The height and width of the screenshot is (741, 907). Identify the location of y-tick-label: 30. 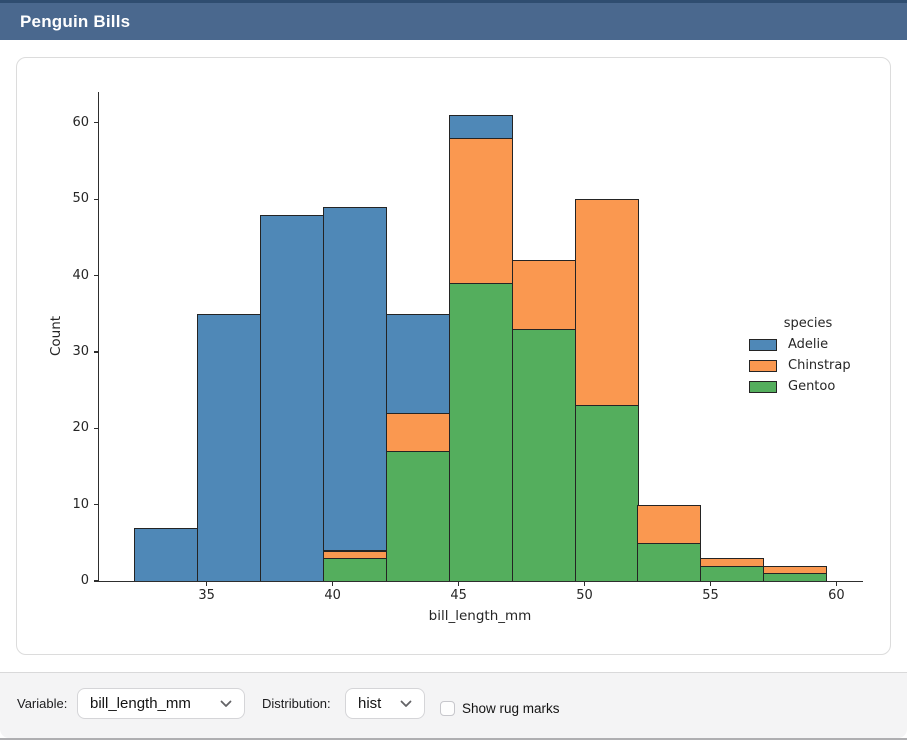
(80, 351).